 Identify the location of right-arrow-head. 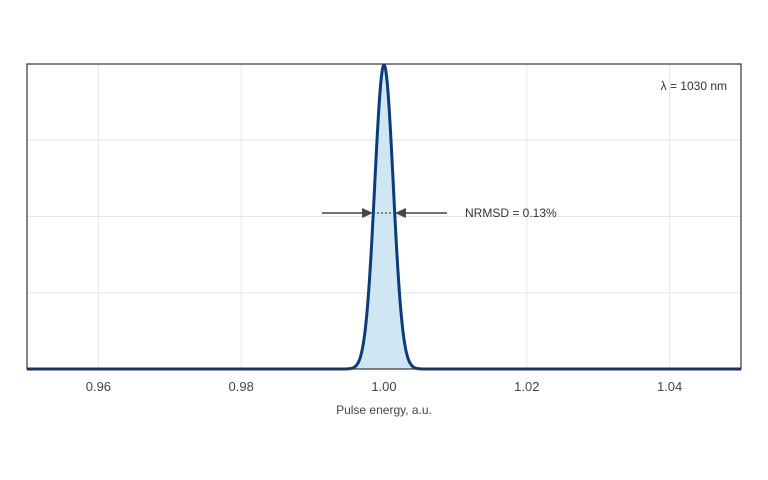
(400, 213).